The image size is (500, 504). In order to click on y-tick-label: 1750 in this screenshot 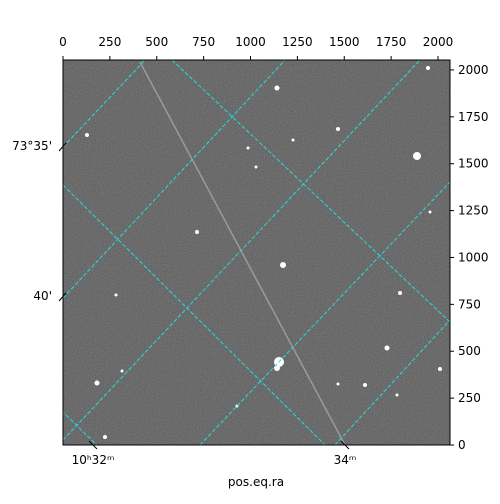, I will do `click(473, 117)`.